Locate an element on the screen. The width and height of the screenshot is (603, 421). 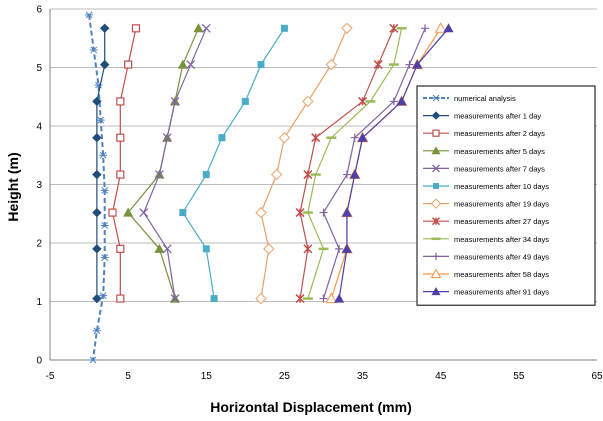
legend-item: measurements after 2 days is located at coordinates (484, 133).